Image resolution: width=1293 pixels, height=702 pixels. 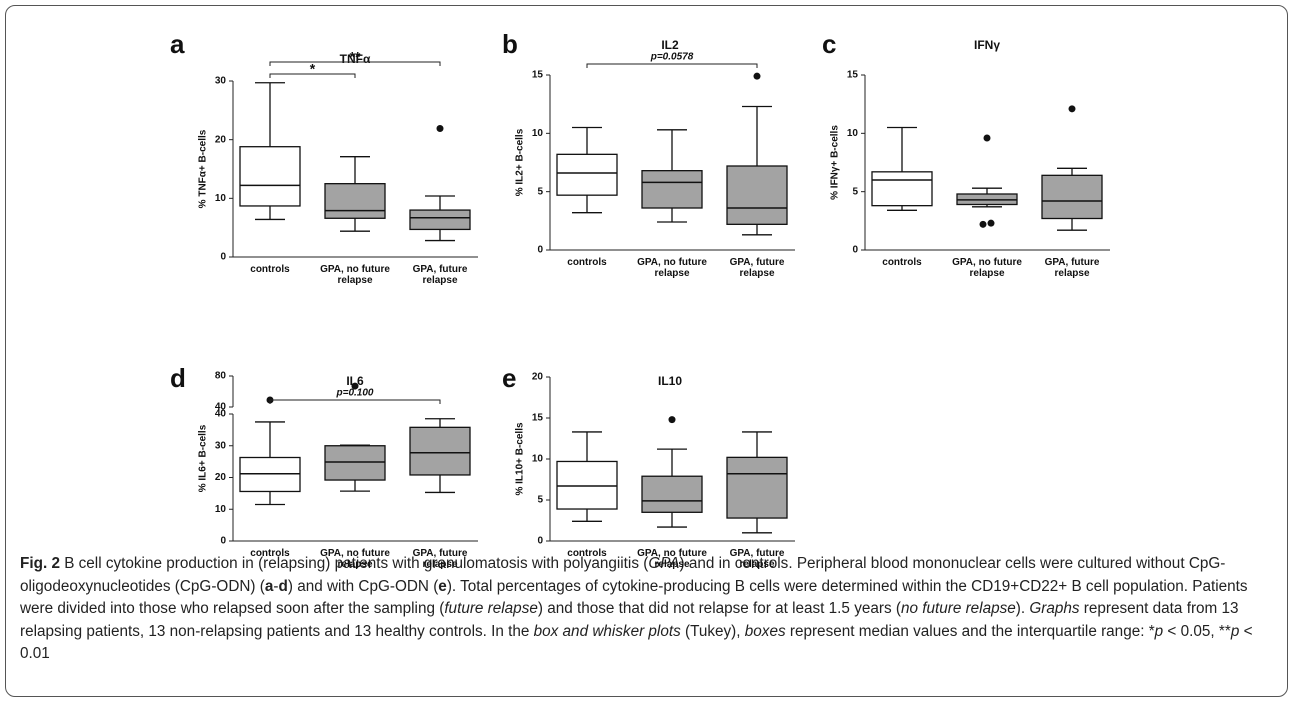 I want to click on caption-bold: e, so click(x=442, y=586).